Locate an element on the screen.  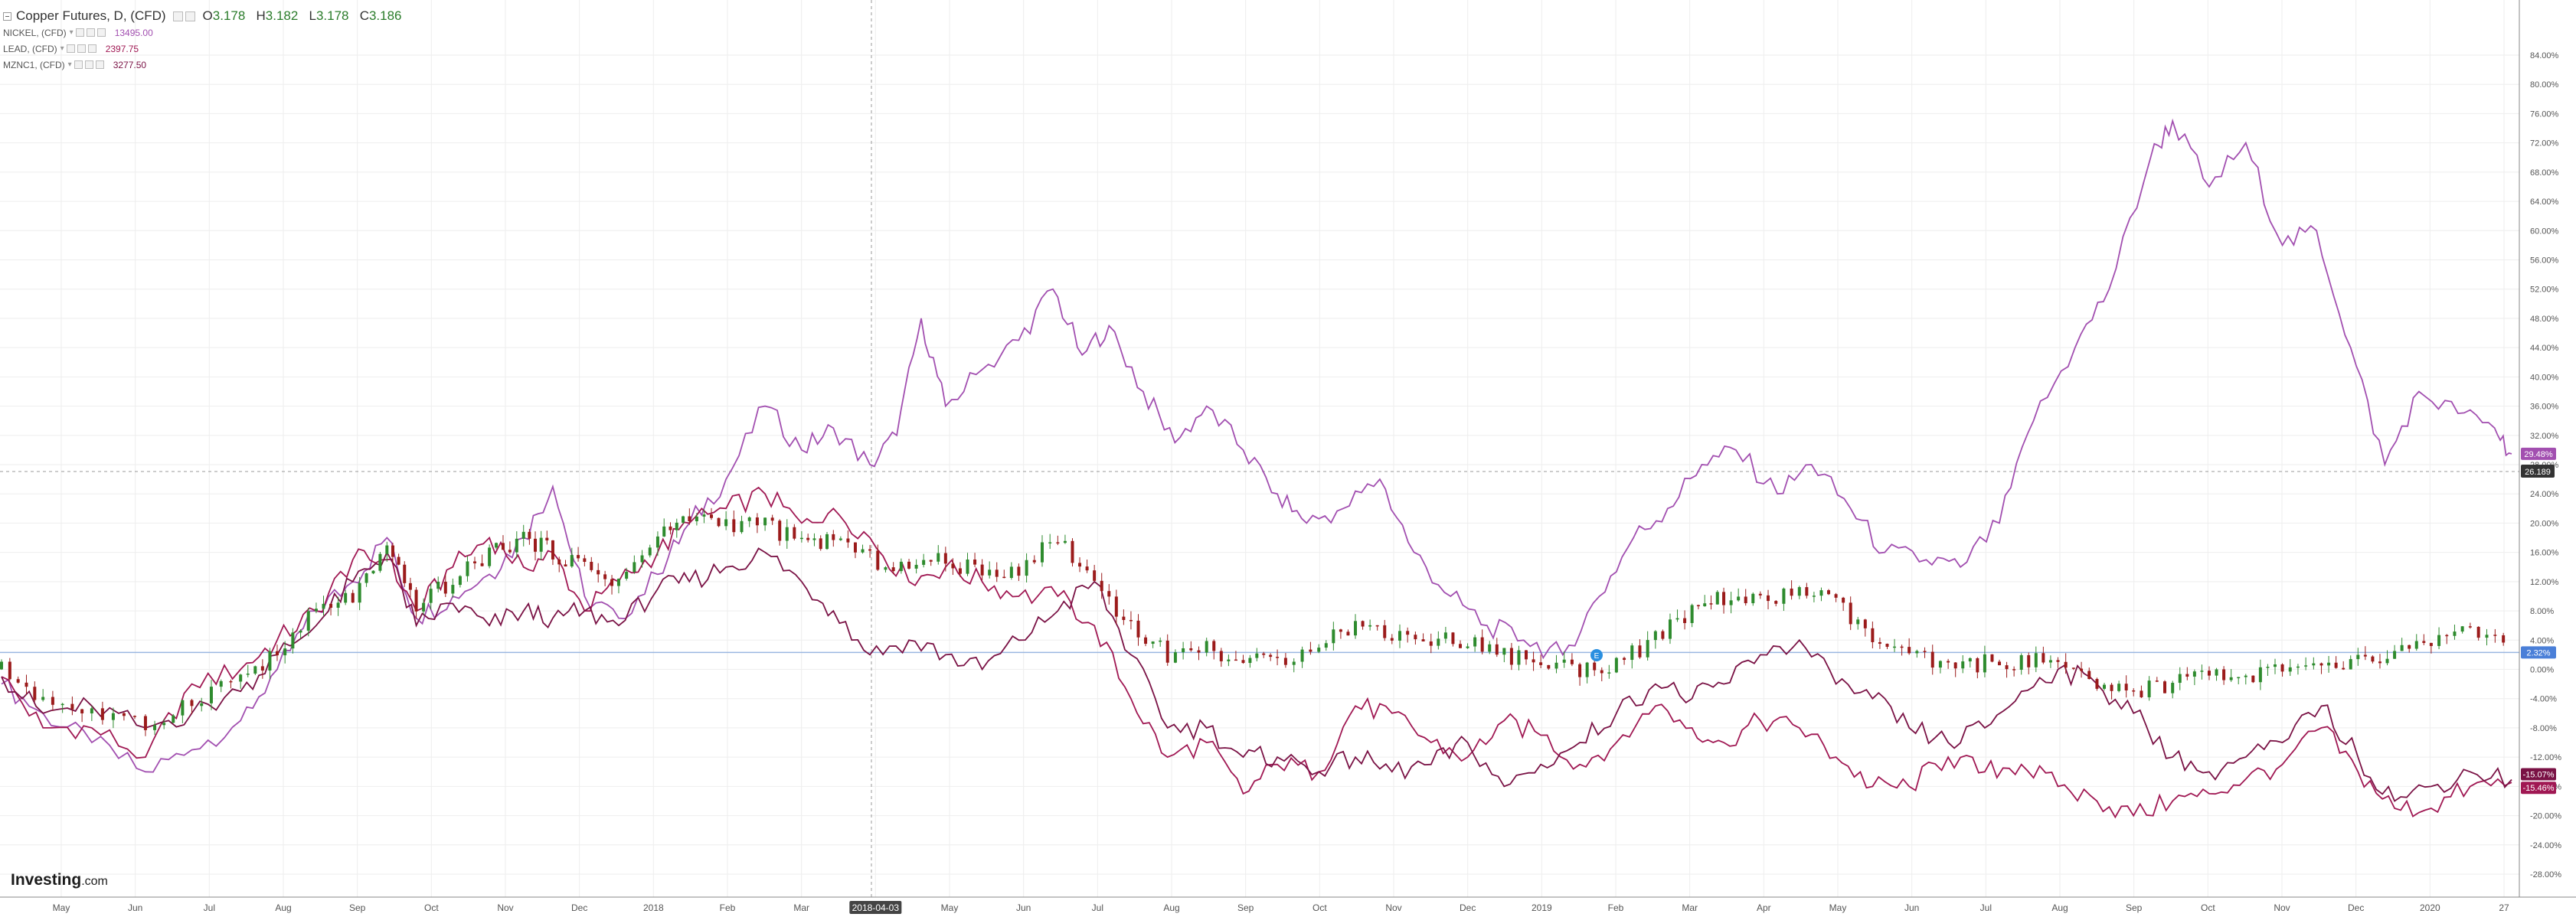
y-tick-label: -24.00% is located at coordinates (2545, 845).